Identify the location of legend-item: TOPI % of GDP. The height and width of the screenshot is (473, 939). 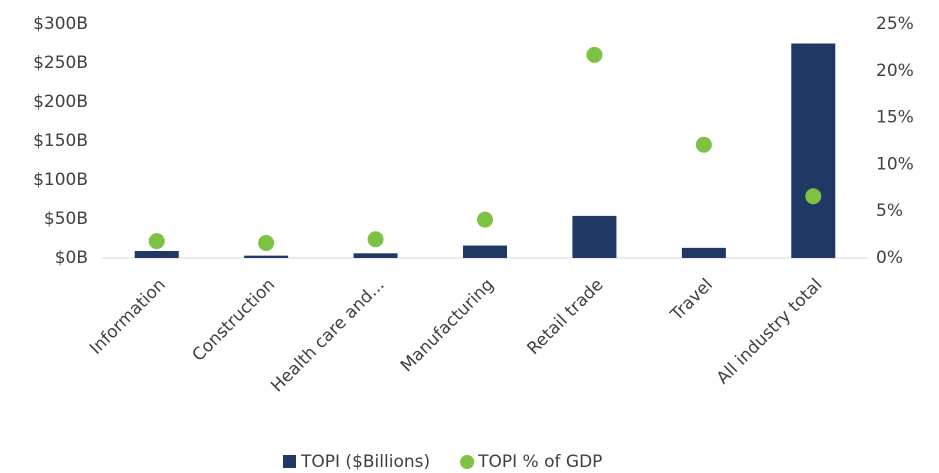
(531, 462).